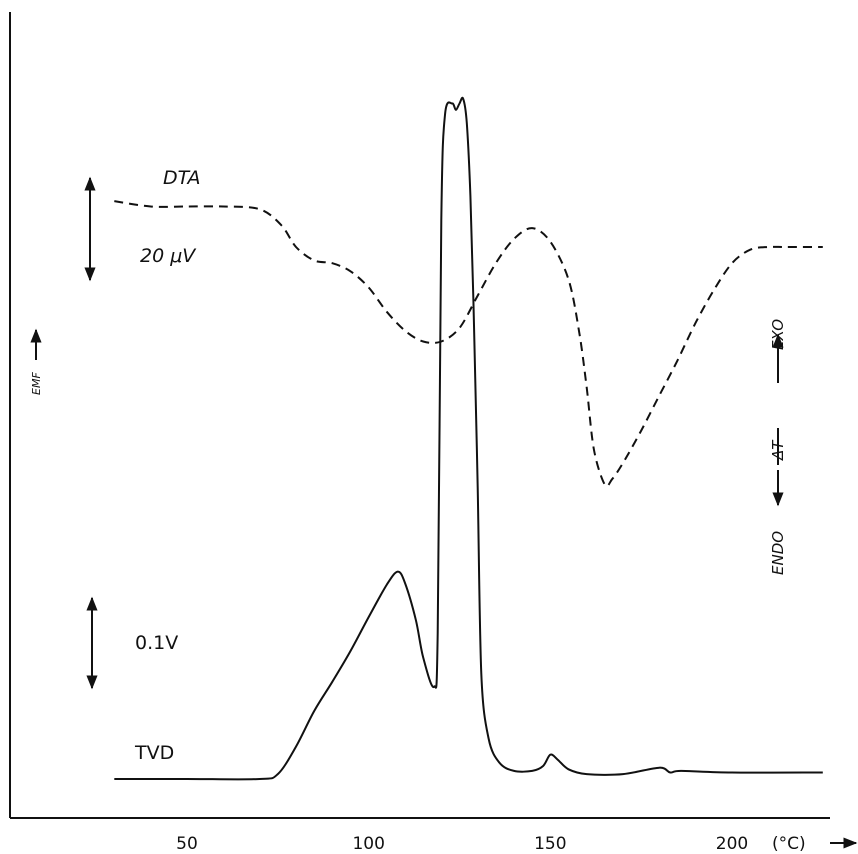 The height and width of the screenshot is (854, 858). What do you see at coordinates (187, 844) in the screenshot?
I see `x-tick-label: 50` at bounding box center [187, 844].